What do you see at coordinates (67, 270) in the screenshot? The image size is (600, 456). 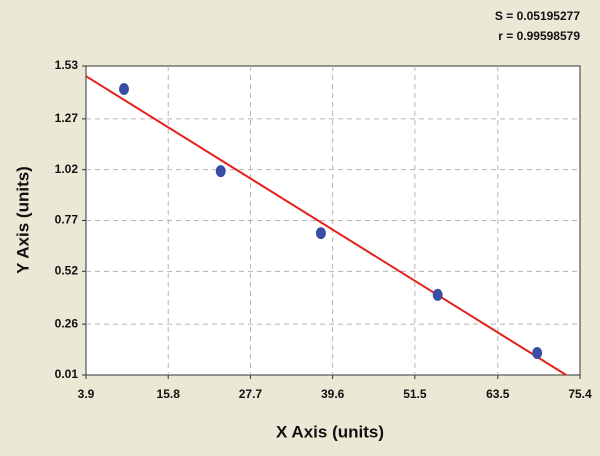 I see `y-tick-label: 0.52` at bounding box center [67, 270].